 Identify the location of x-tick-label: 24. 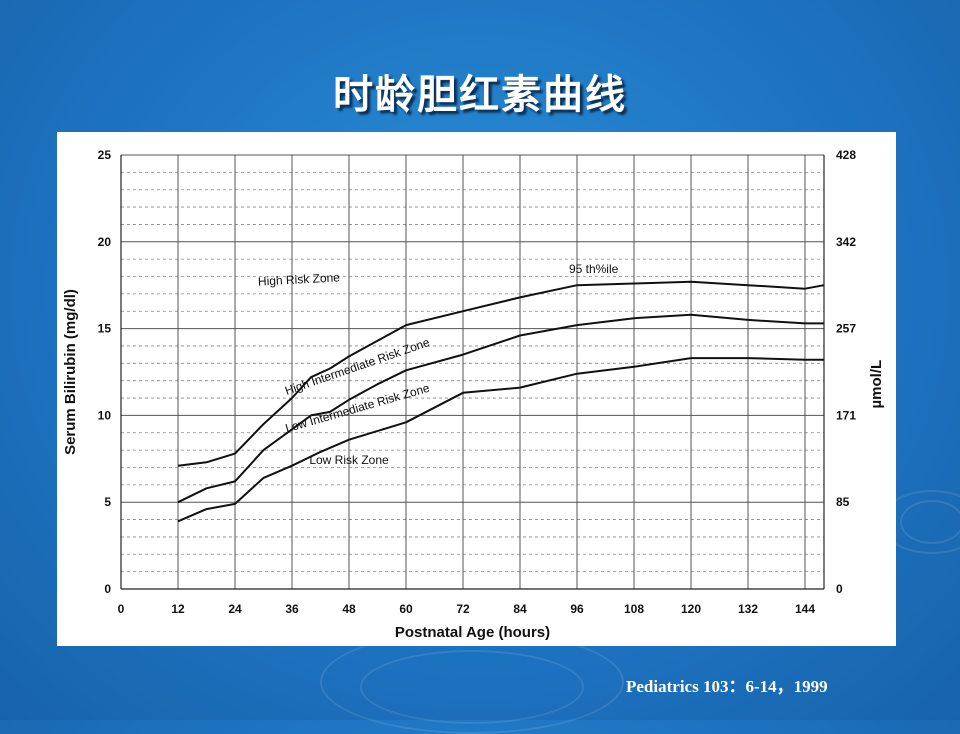
(235, 609).